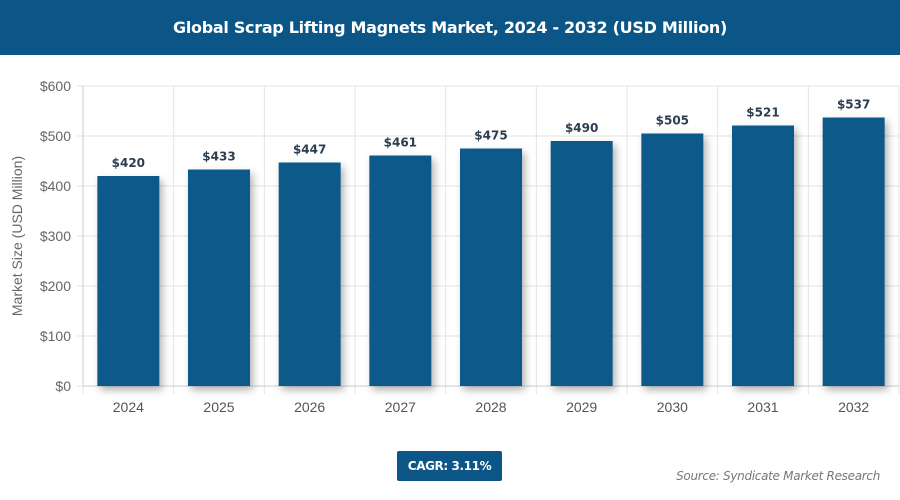  What do you see at coordinates (778, 476) in the screenshot?
I see `source-note: Source: Syndicate Market Research` at bounding box center [778, 476].